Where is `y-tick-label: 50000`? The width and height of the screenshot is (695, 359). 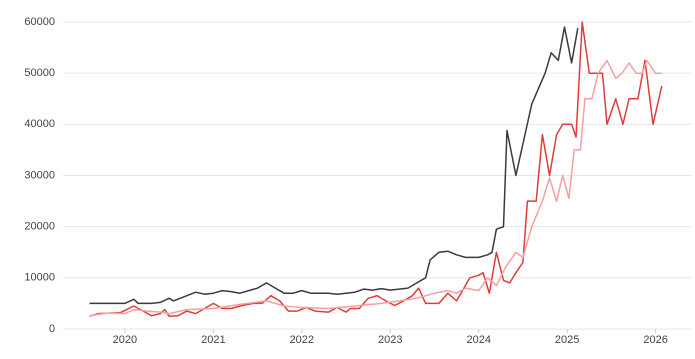
y-tick-label: 50000 is located at coordinates (39, 73).